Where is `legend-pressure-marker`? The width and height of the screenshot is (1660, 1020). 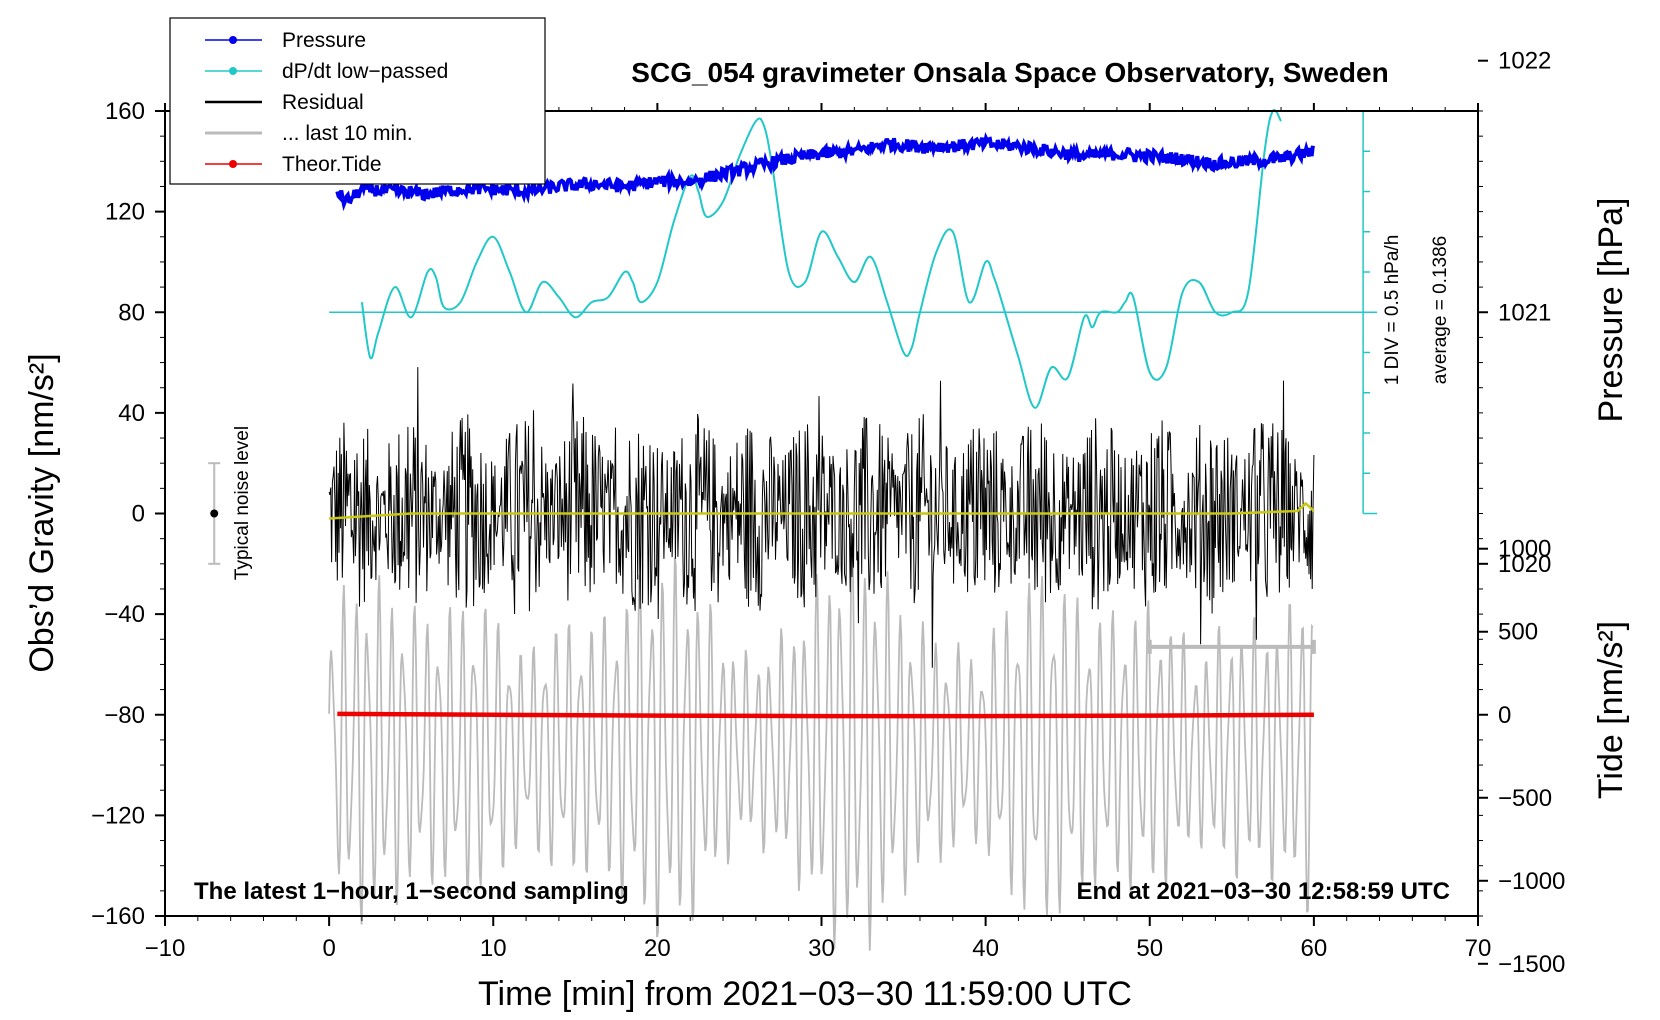 legend-pressure-marker is located at coordinates (233, 40).